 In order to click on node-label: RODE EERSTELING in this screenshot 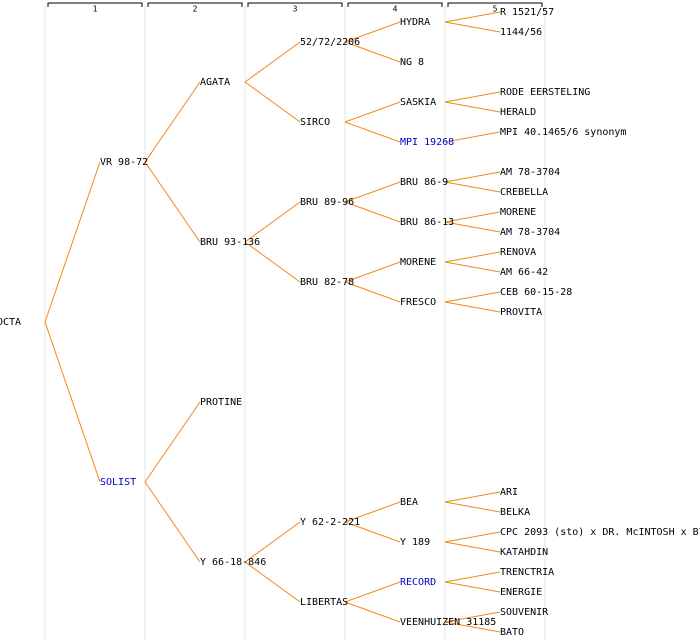, I will do `click(545, 92)`.